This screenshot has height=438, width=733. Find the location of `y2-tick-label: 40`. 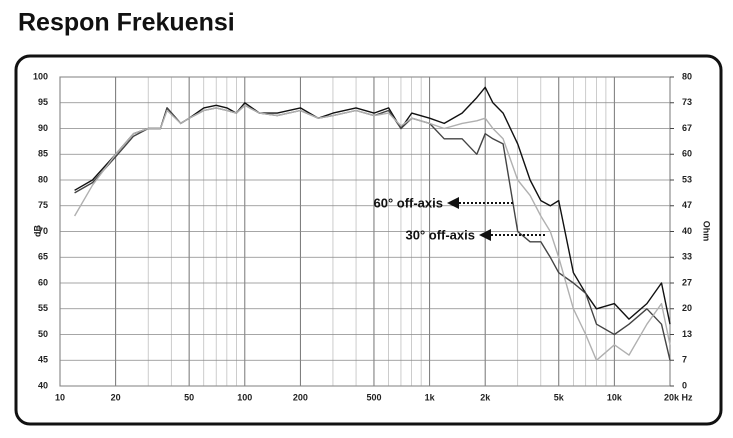

y2-tick-label: 40 is located at coordinates (687, 231).